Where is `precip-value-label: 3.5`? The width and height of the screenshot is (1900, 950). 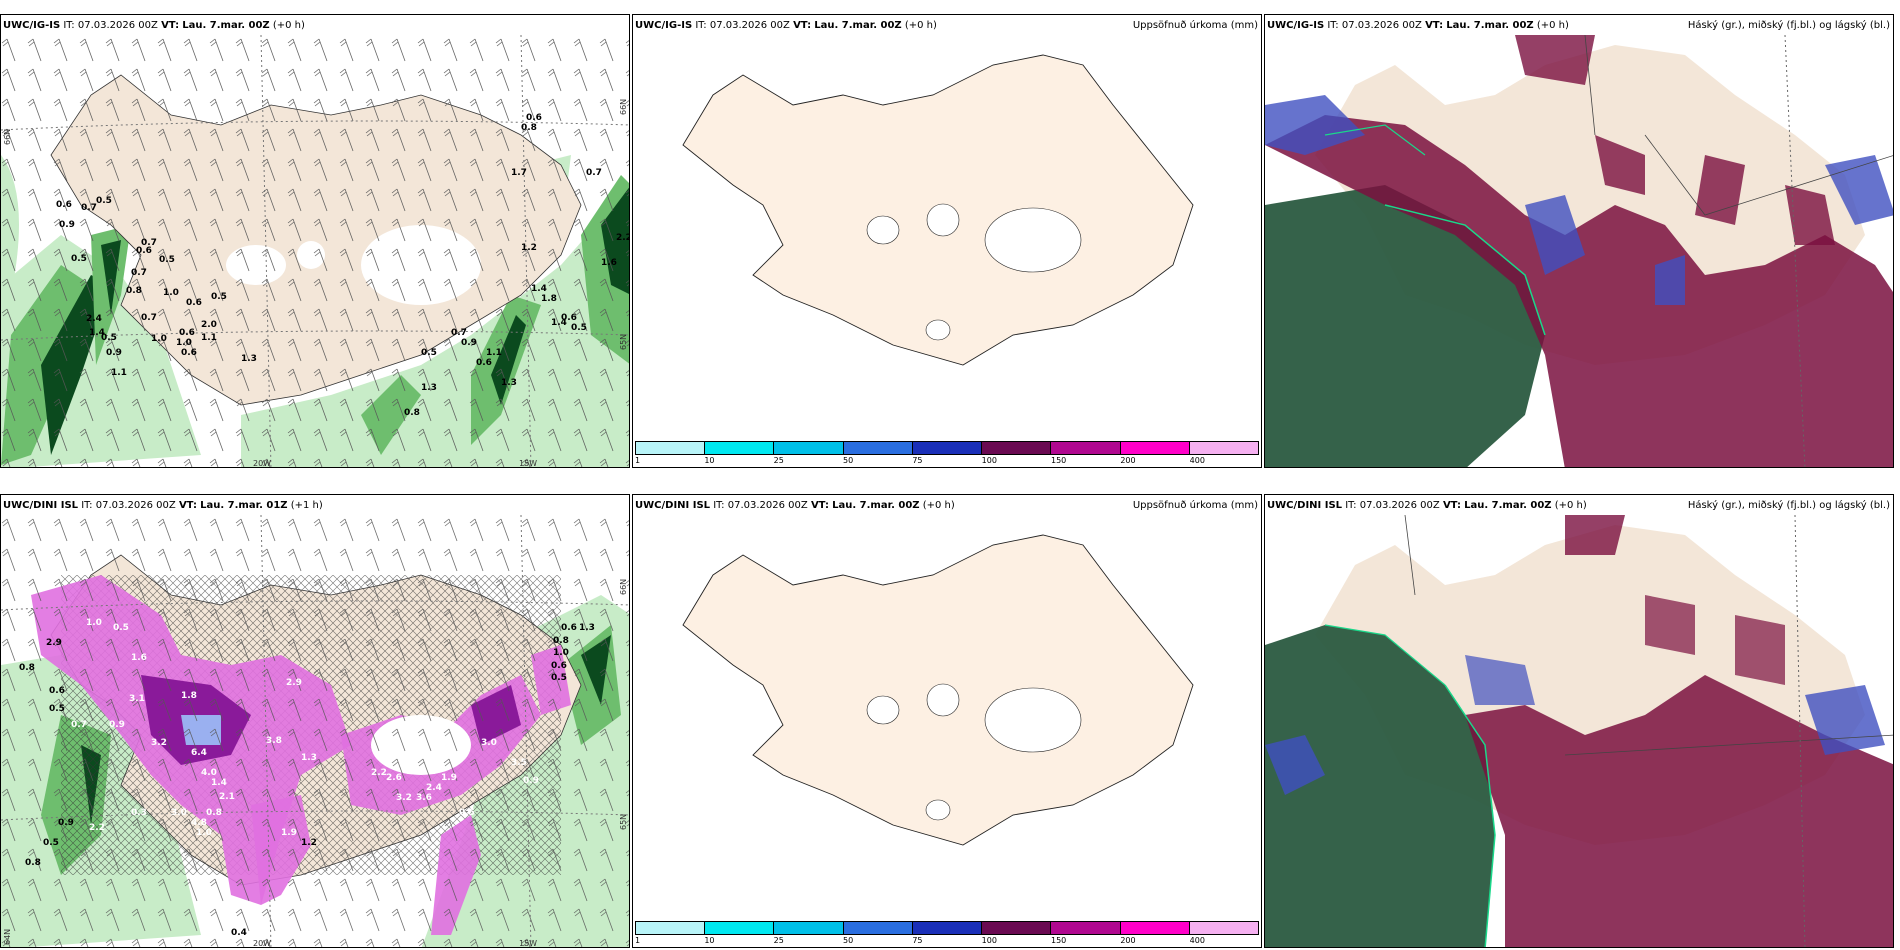 precip-value-label: 3.5 is located at coordinates (519, 763).